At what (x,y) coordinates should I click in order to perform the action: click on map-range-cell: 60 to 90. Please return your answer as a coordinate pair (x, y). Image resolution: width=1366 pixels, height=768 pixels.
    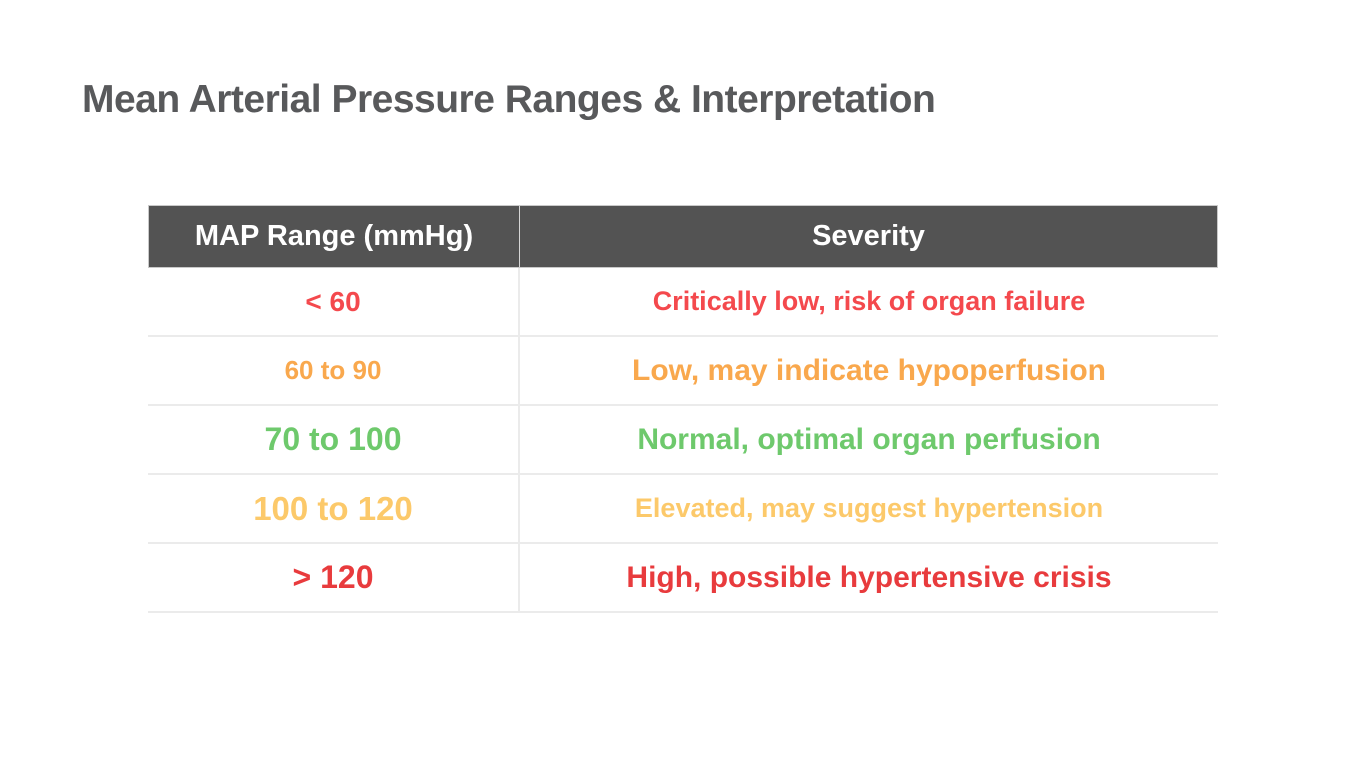
    Looking at the image, I should click on (333, 370).